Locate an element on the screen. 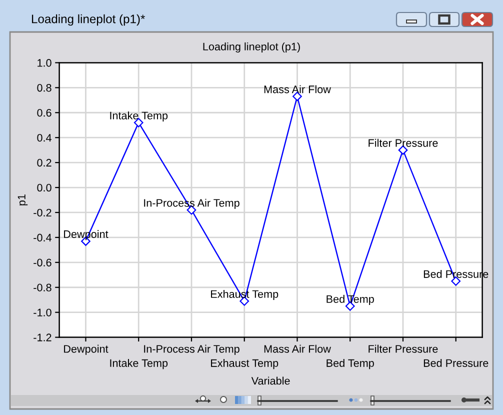 The height and width of the screenshot is (415, 503). y-tick-label: -1.2 is located at coordinates (43, 338).